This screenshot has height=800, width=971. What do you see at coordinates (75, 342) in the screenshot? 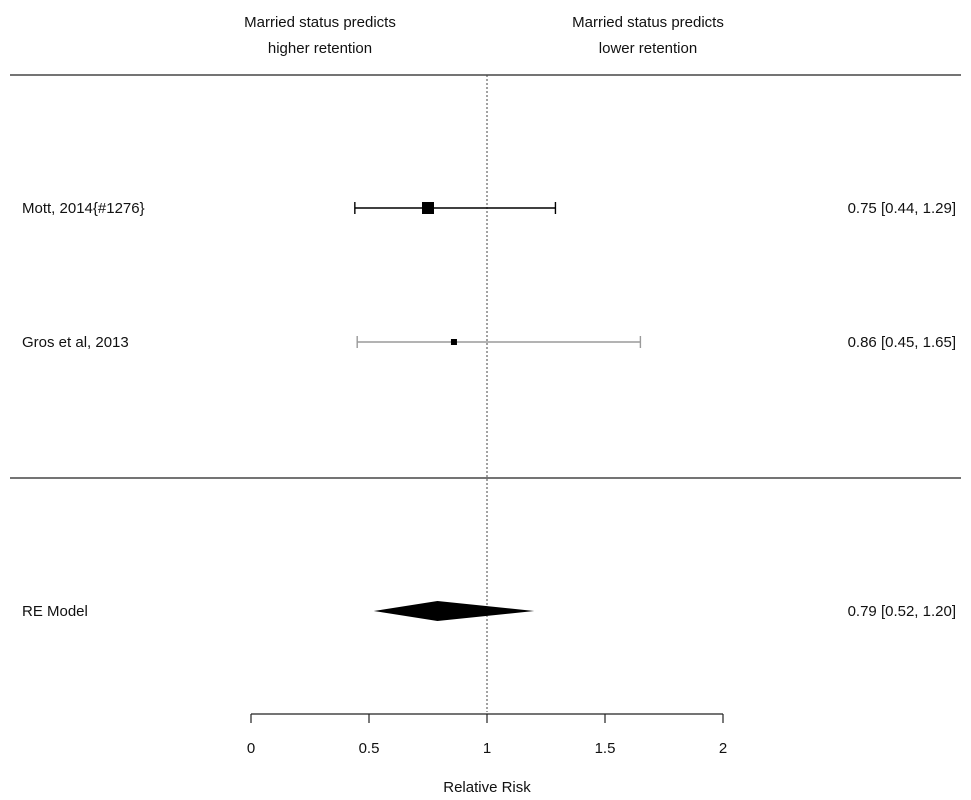
I see `study-label: Gros et al, 2013` at bounding box center [75, 342].